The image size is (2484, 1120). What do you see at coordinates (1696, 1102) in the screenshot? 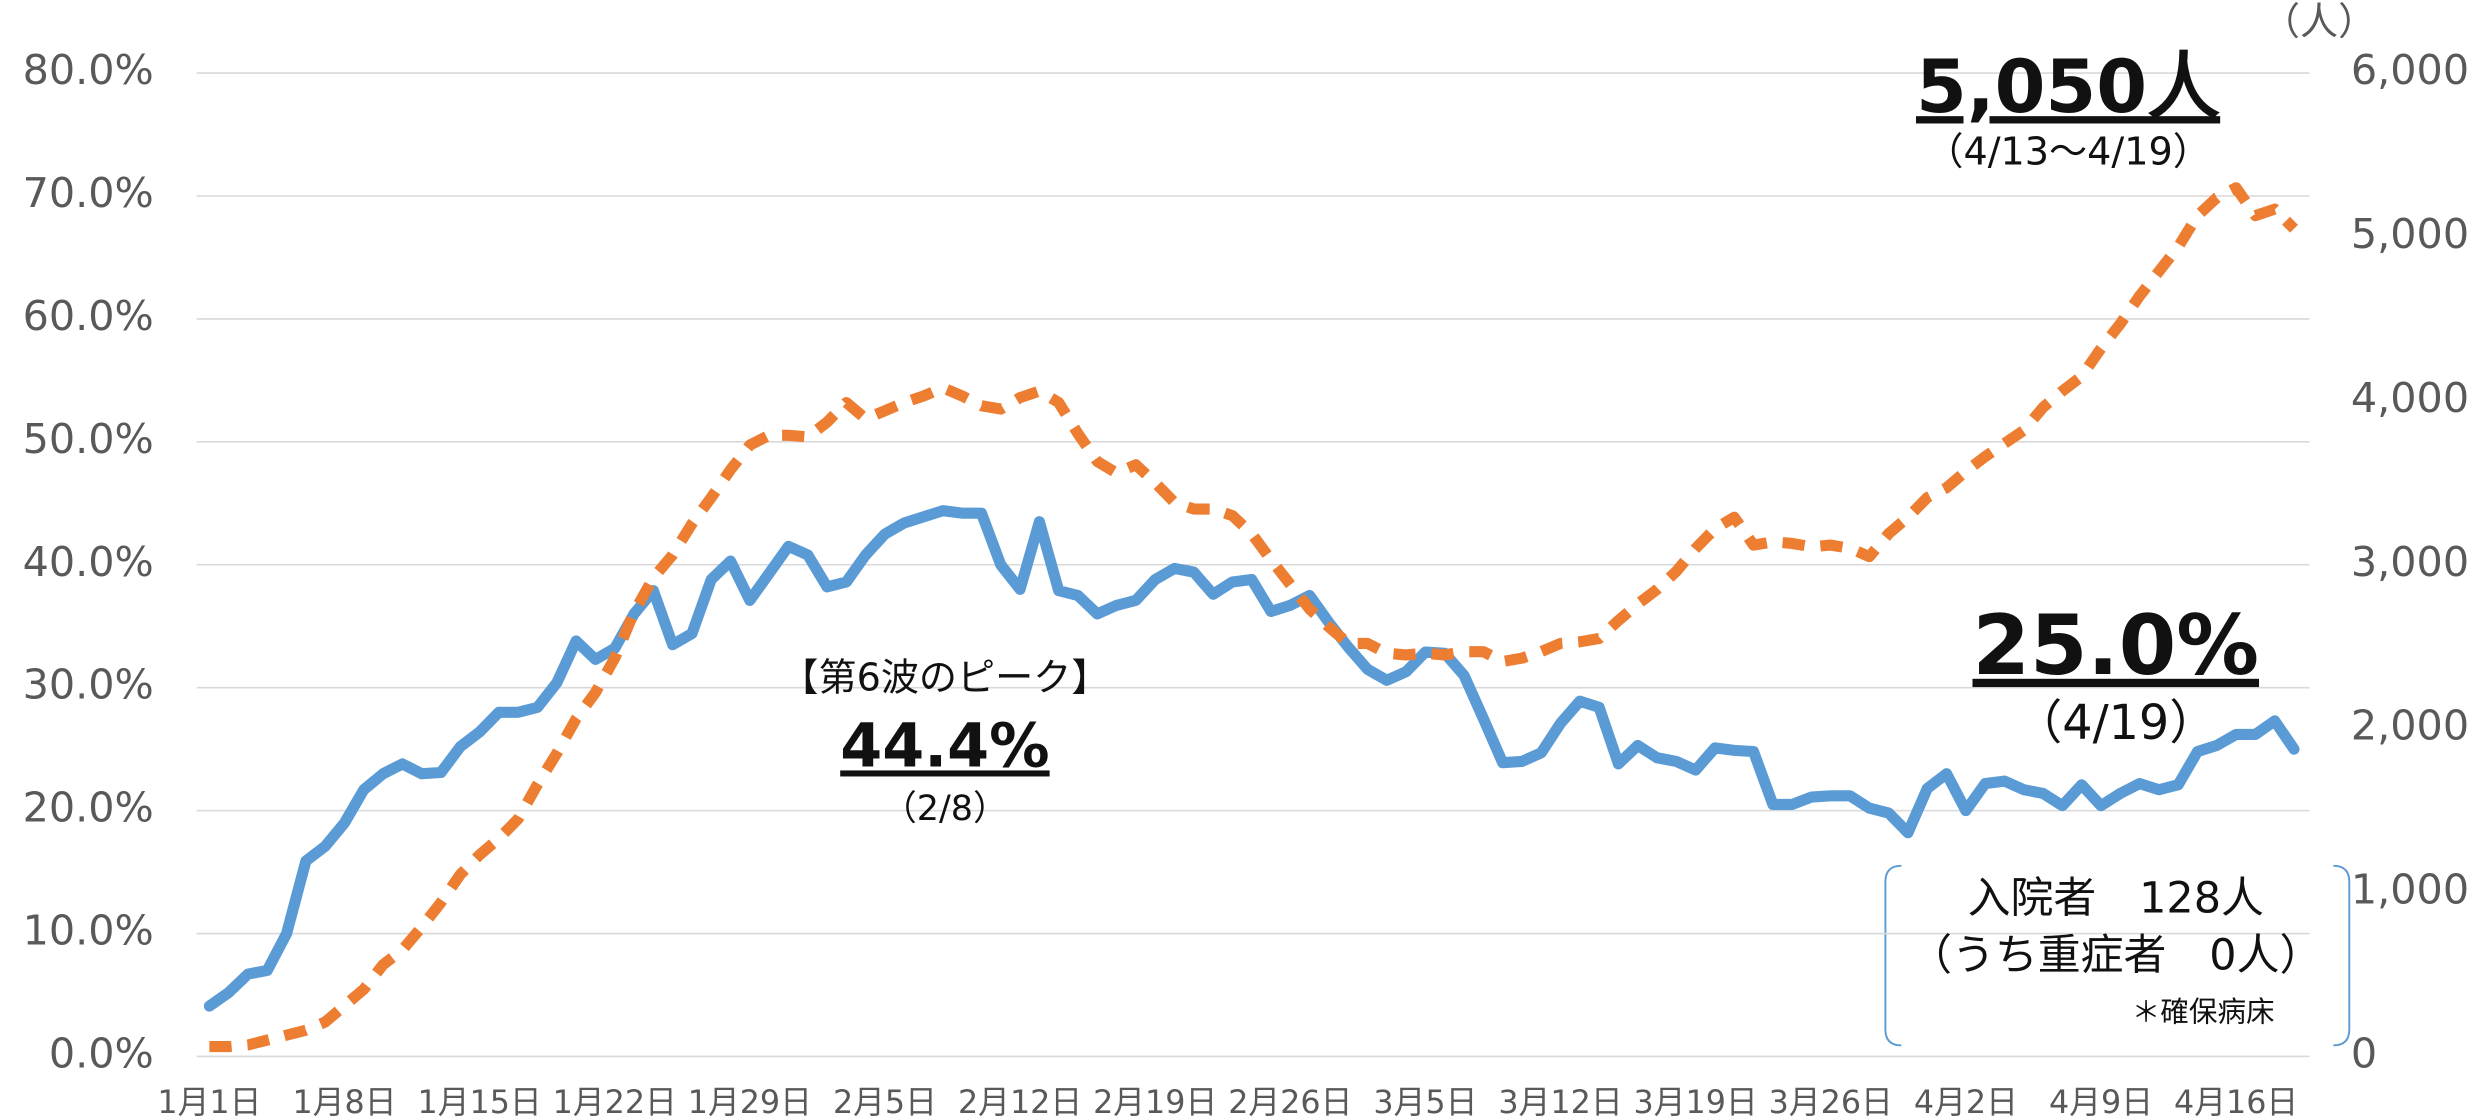
I see `x-tick-label: 3月19日` at bounding box center [1696, 1102].